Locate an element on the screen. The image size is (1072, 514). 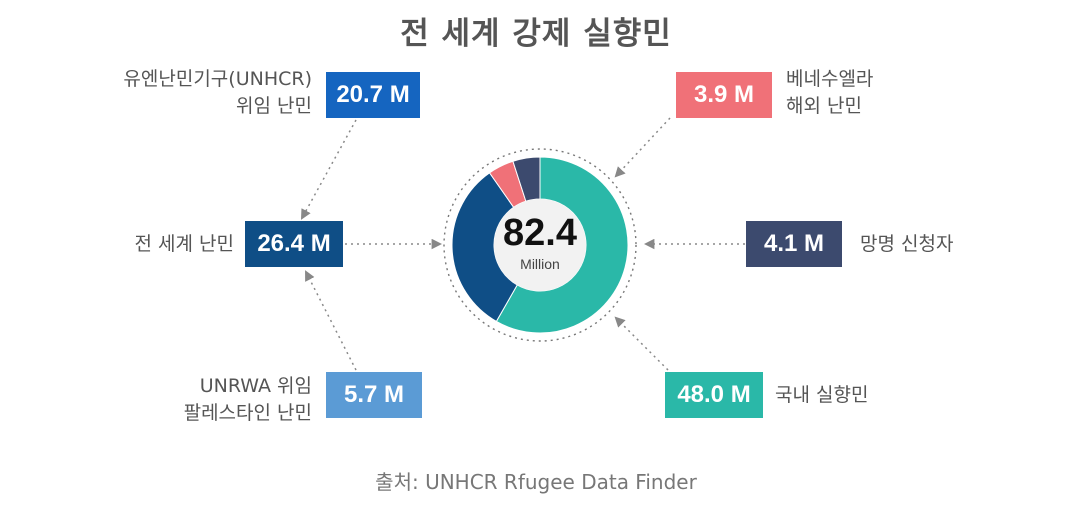
arrow-unrwa-to-world is located at coordinates (331, 320).